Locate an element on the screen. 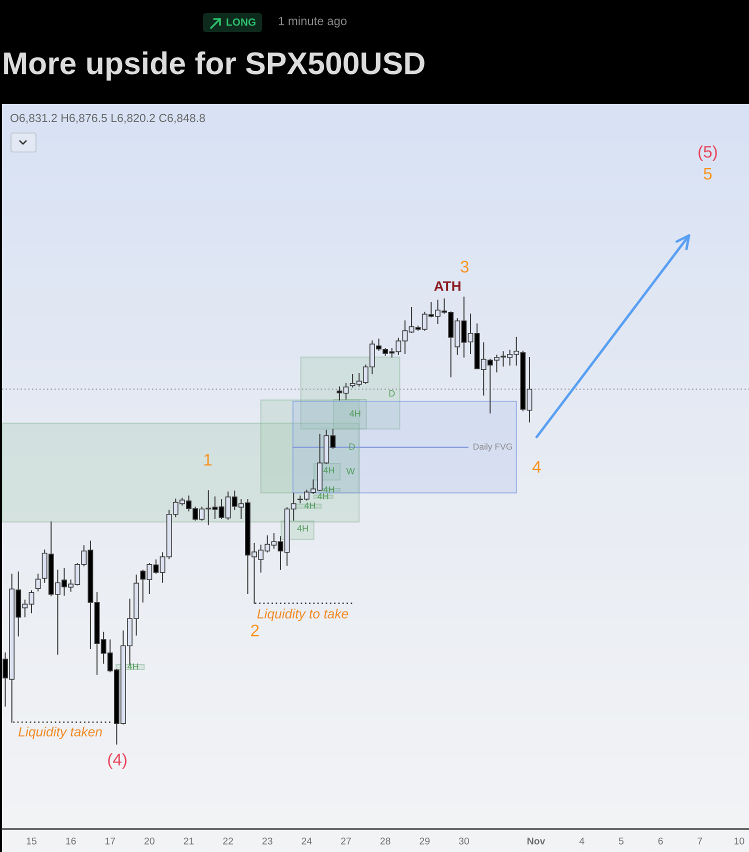 The image size is (749, 852). x-tick-label: 15 is located at coordinates (31, 841).